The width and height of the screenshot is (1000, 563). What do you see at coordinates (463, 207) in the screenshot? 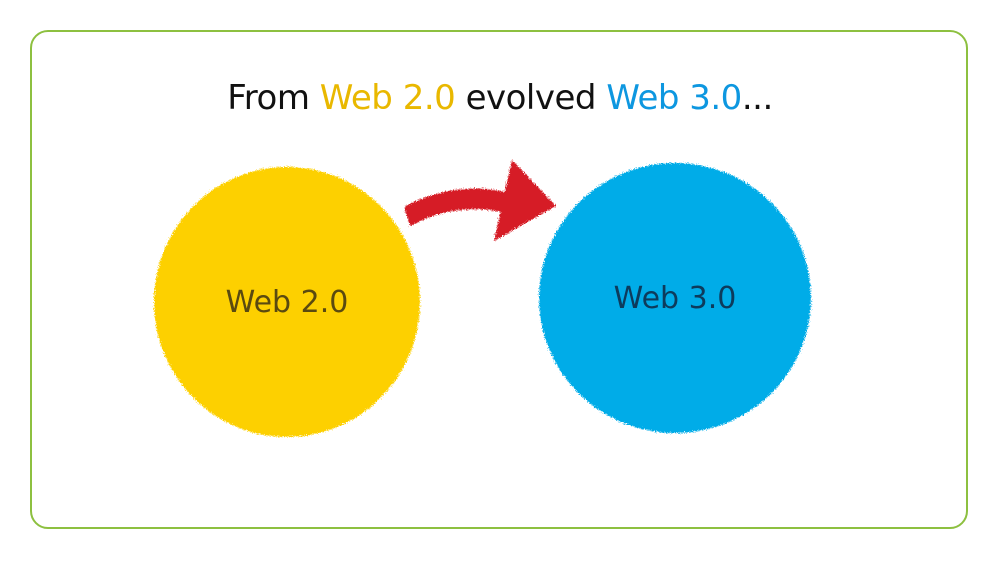
I see `arrow-shaft` at bounding box center [463, 207].